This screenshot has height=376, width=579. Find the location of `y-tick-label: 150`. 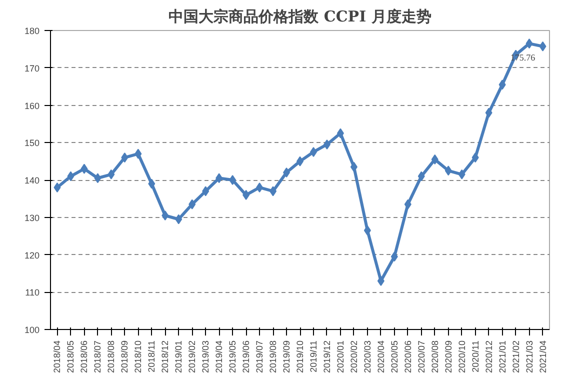

y-tick-label: 150 is located at coordinates (32, 143).